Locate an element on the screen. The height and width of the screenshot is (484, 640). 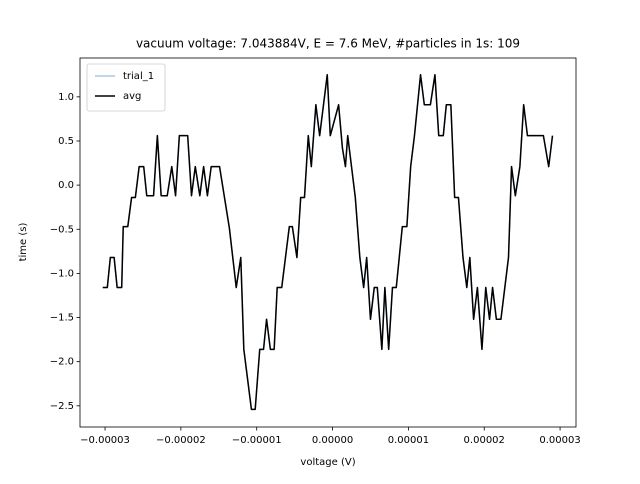
x-tick-label: 0.00003 is located at coordinates (559, 440).